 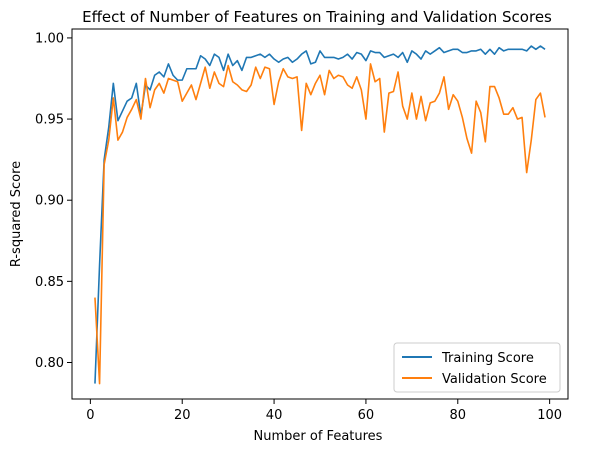 I want to click on x-tick-label: 100, so click(x=549, y=415).